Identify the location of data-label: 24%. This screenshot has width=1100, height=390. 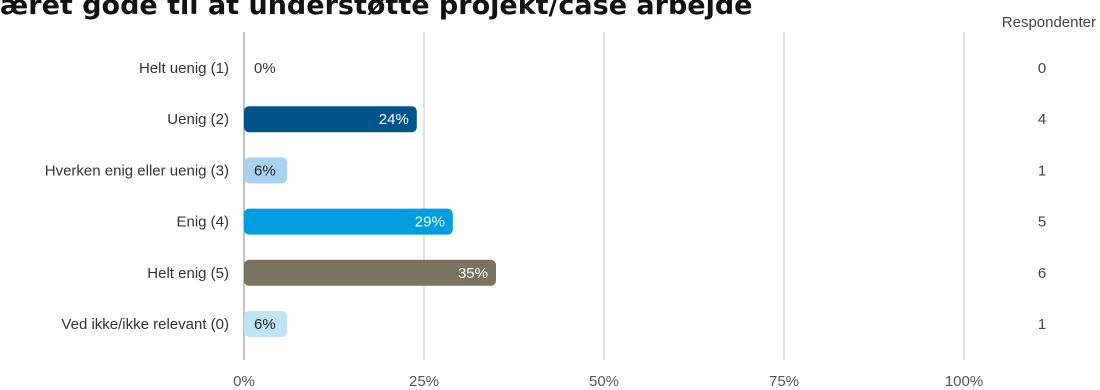
(394, 119).